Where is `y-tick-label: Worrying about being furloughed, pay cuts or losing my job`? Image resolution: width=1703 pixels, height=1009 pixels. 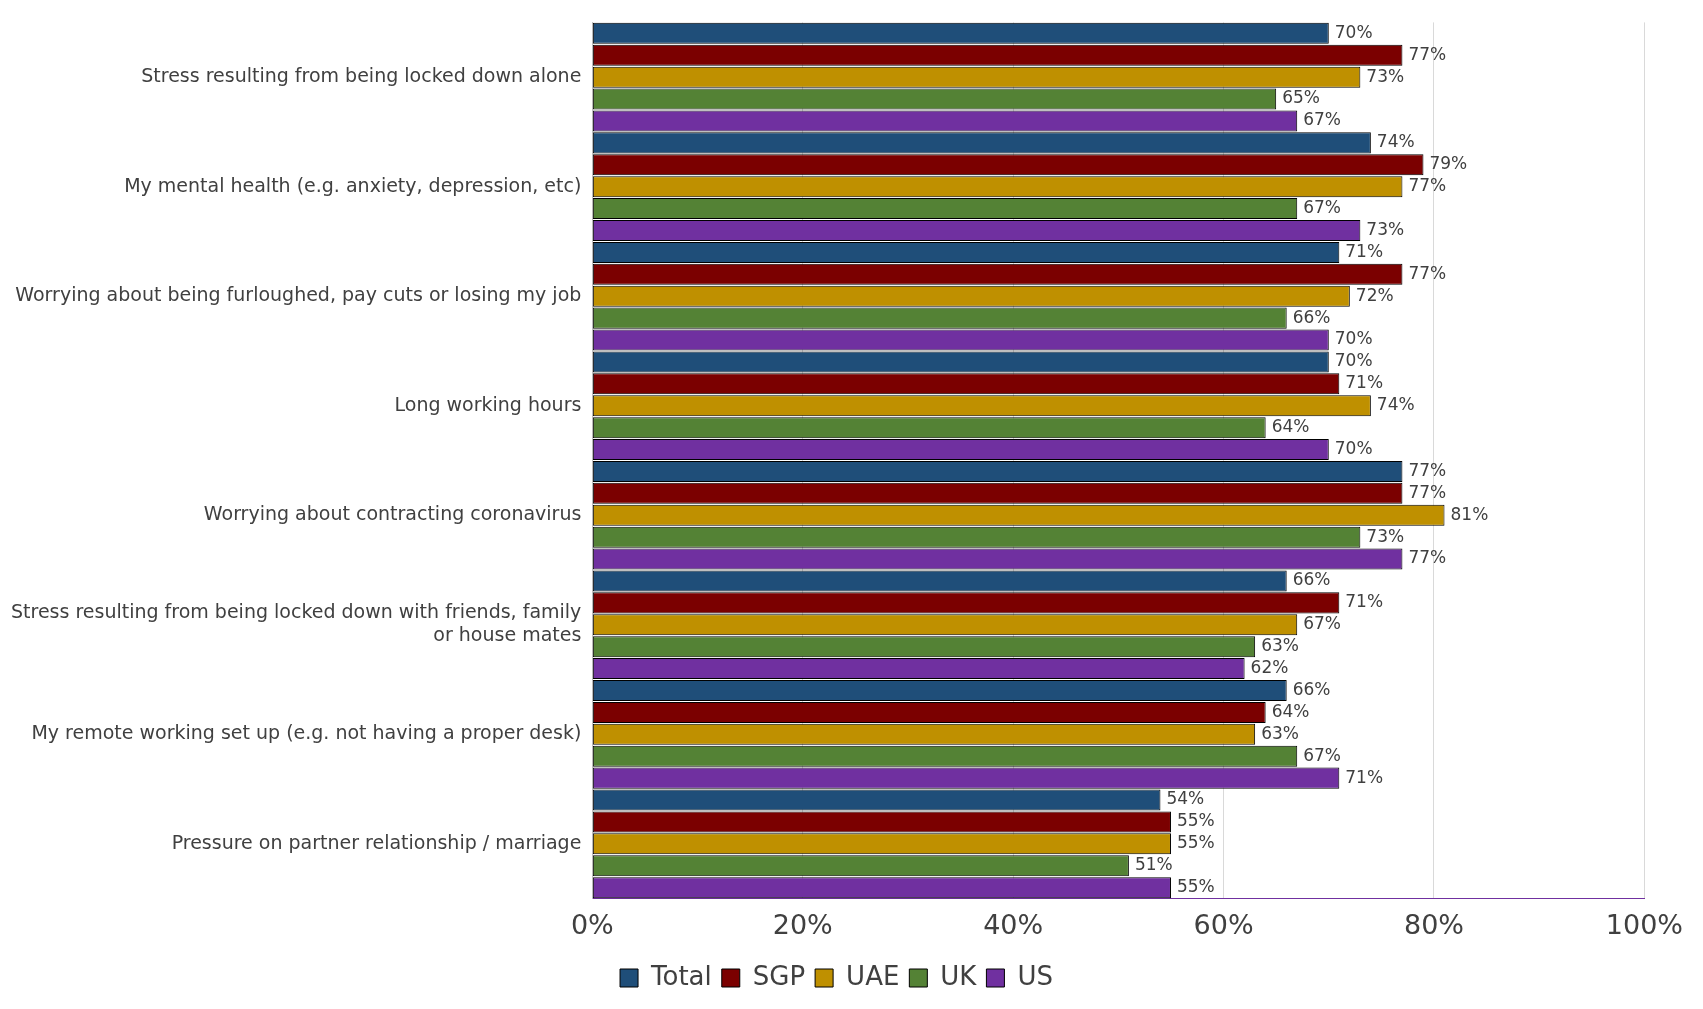
y-tick-label: Worrying about being furloughed, pay cuts or losing my job is located at coordinates (298, 294).